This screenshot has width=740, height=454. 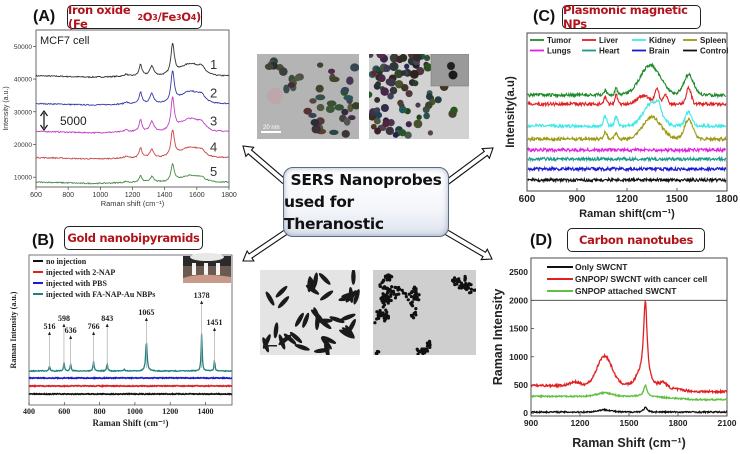 What do you see at coordinates (65, 41) in the screenshot?
I see `svg-text: MCF7 cell` at bounding box center [65, 41].